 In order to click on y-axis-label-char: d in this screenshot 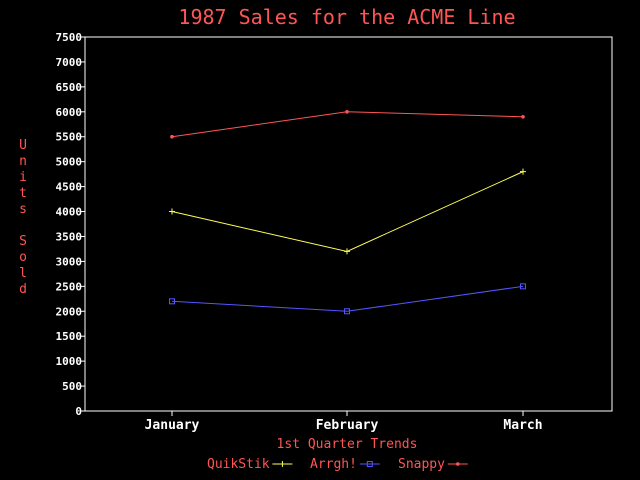, I will do `click(23, 289)`.